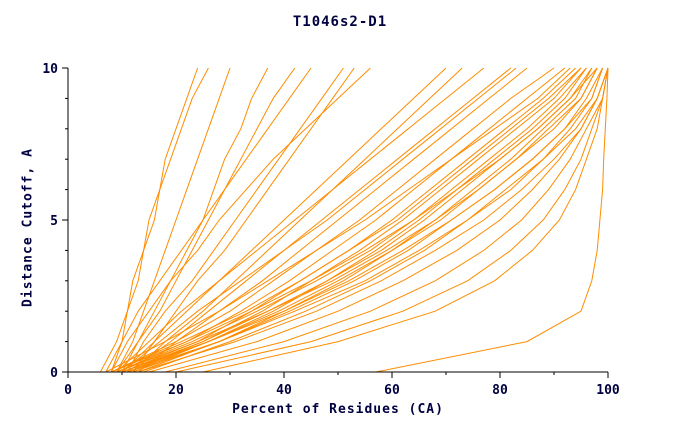 The width and height of the screenshot is (680, 440). Describe the element at coordinates (340, 22) in the screenshot. I see `chart-title: T1046s2-D1` at that location.